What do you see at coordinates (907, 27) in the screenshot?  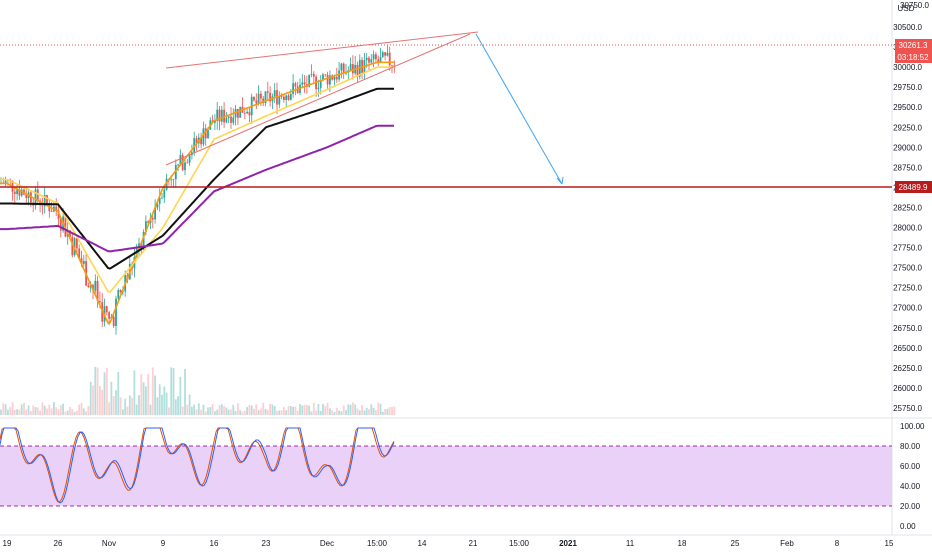 I see `price-tick-label: 30500.0` at bounding box center [907, 27].